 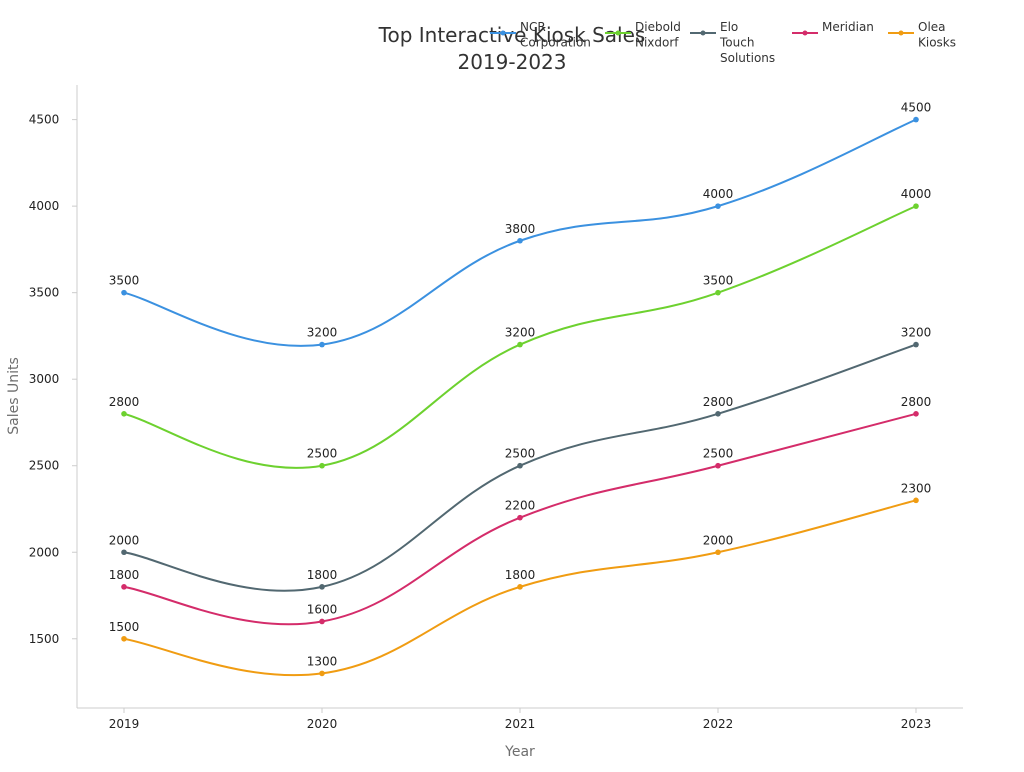 What do you see at coordinates (124, 724) in the screenshot?
I see `x-tick-label: 2019` at bounding box center [124, 724].